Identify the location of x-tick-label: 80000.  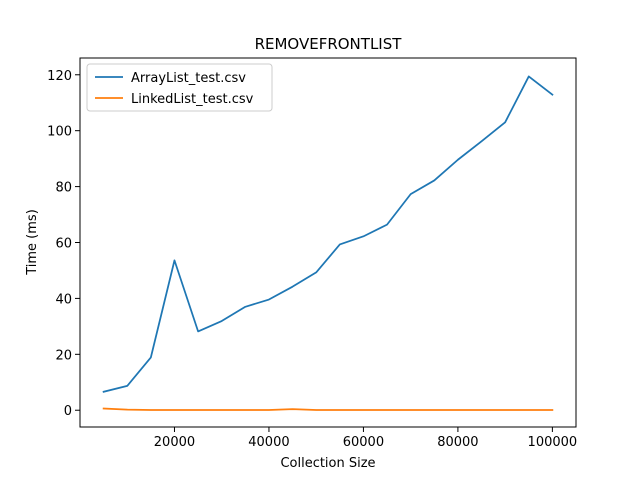
(457, 442).